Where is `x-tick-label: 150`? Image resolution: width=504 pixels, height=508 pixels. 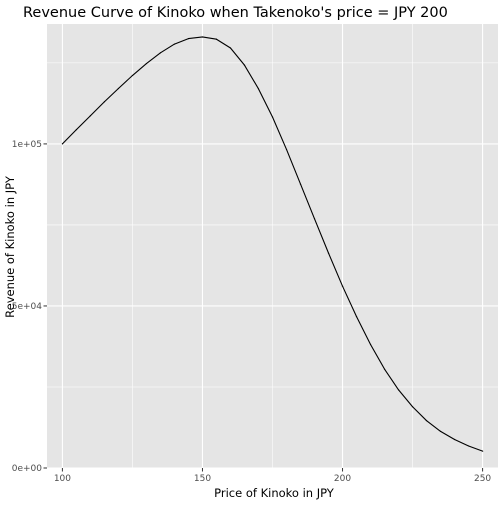 x-tick-label: 150 is located at coordinates (202, 479).